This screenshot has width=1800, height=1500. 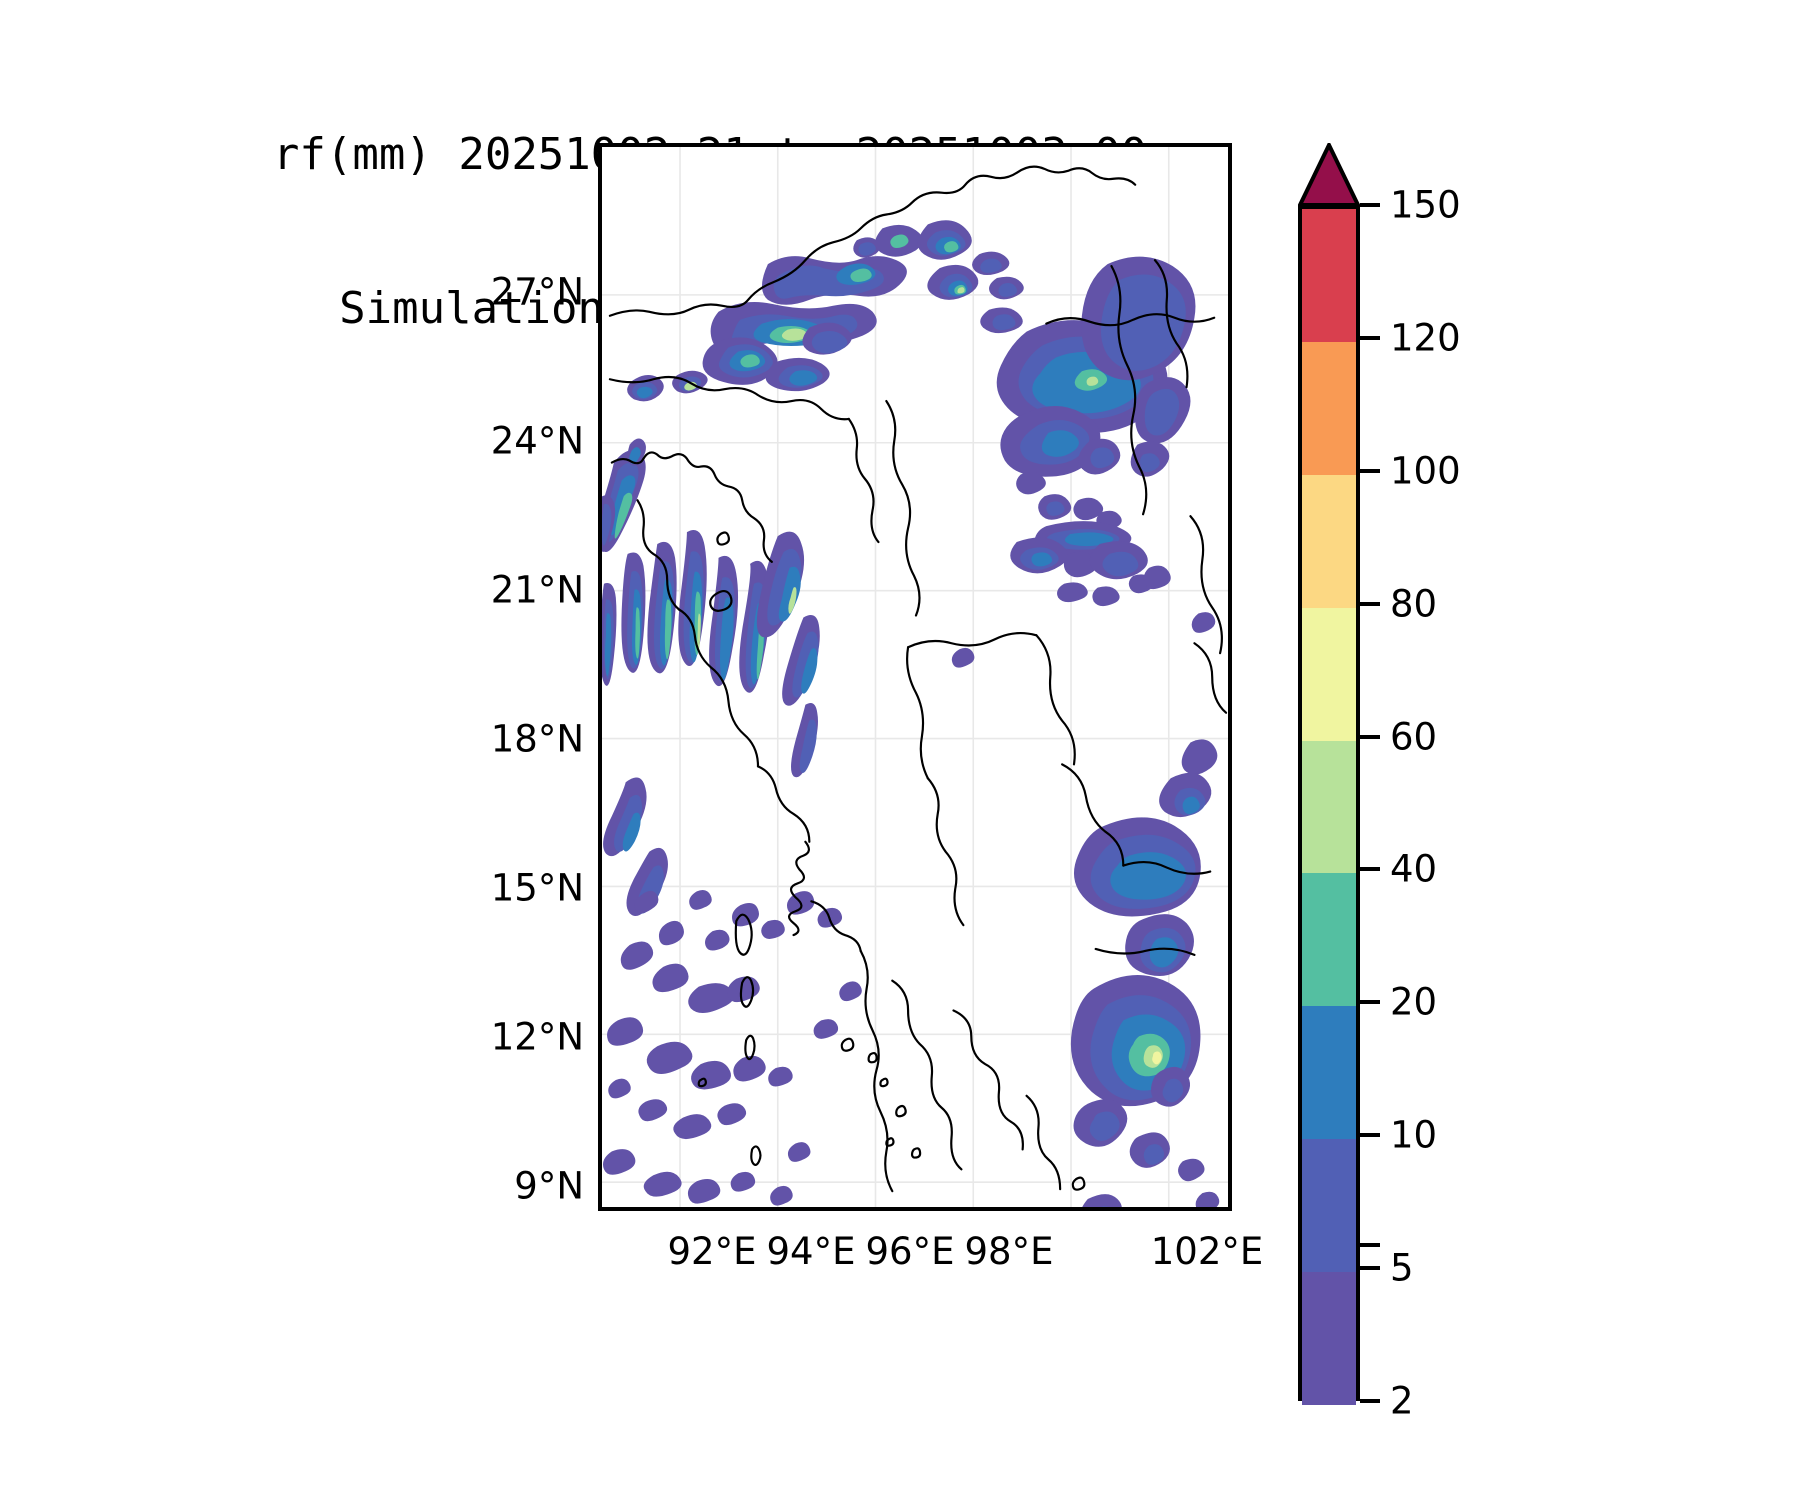 I want to click on ytick-label-24n: 24°N, so click(x=537, y=441).